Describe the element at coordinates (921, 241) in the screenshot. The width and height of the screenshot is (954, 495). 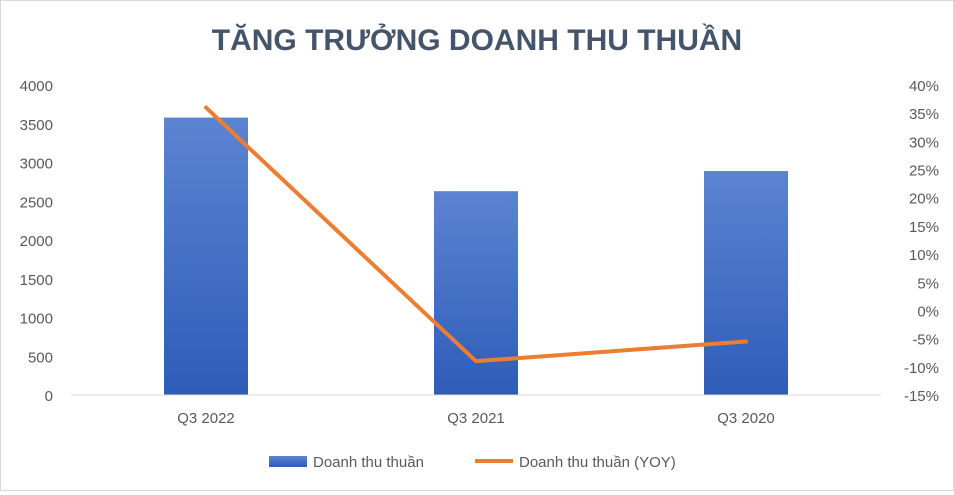
I see `right-axis: -15% -10% -5% 0% 5% 10% 15% 20% 25% 30% 35% 40%` at that location.